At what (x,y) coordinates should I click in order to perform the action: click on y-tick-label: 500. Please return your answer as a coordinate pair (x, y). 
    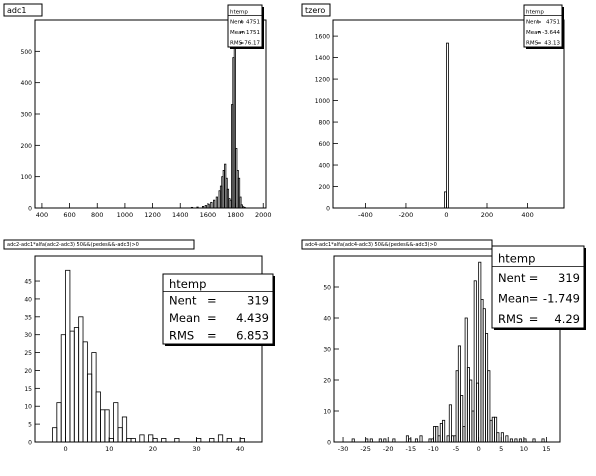
    Looking at the image, I should click on (27, 52).